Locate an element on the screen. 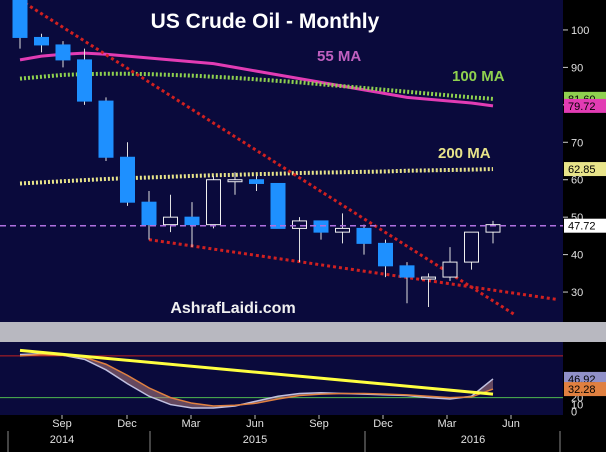 This screenshot has width=606, height=452. date-axis-strip is located at coordinates (303, 433).